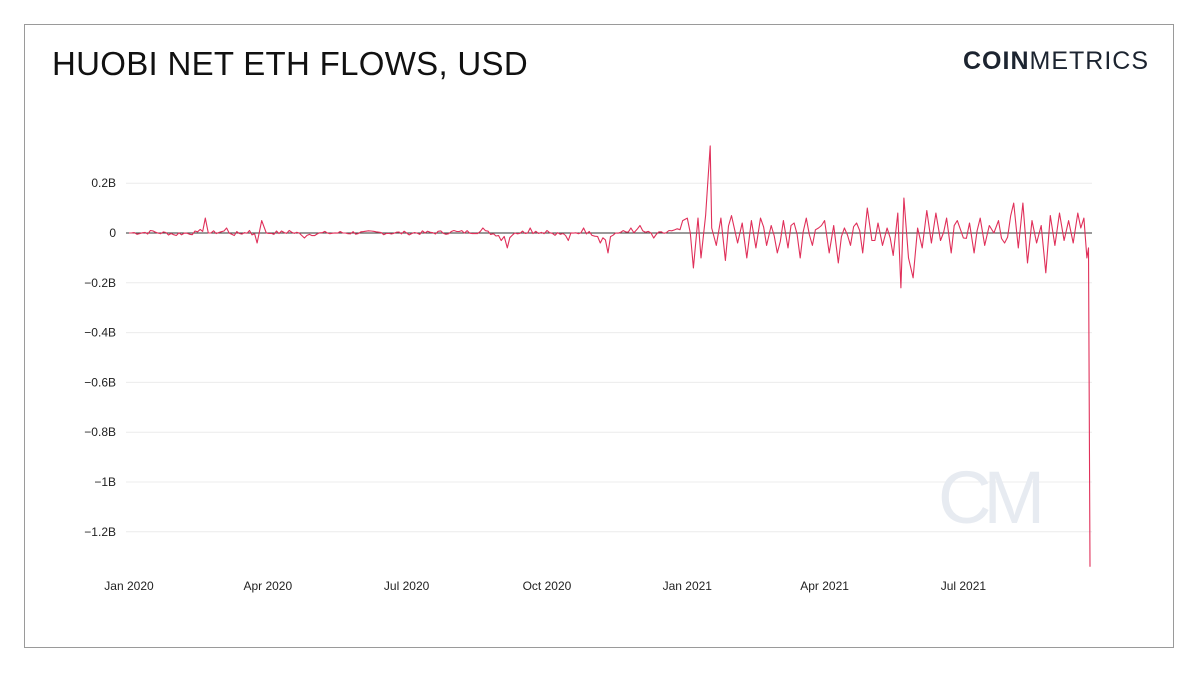 The image size is (1200, 674). I want to click on brand-logo-bold: COIN, so click(996, 61).